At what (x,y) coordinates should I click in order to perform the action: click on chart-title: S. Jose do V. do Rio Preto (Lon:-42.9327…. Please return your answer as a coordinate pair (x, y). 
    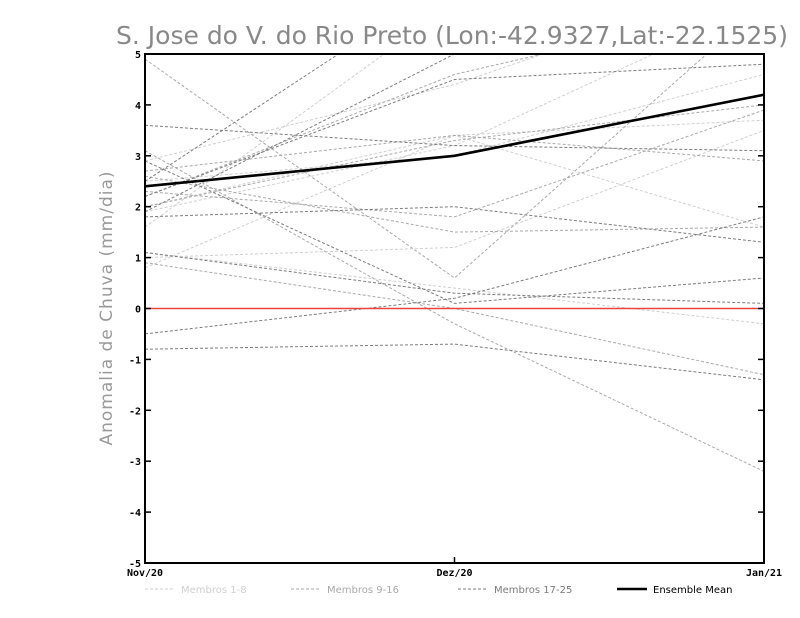
    Looking at the image, I should click on (452, 35).